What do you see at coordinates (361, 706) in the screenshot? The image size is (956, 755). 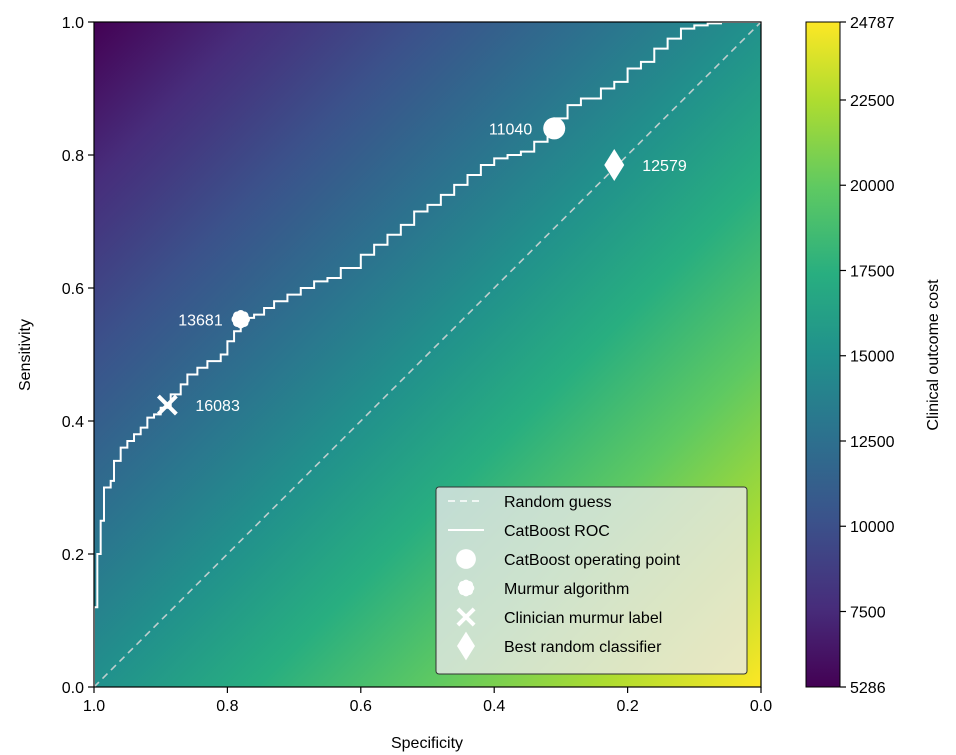 I see `x-tick-label: 0.6` at bounding box center [361, 706].